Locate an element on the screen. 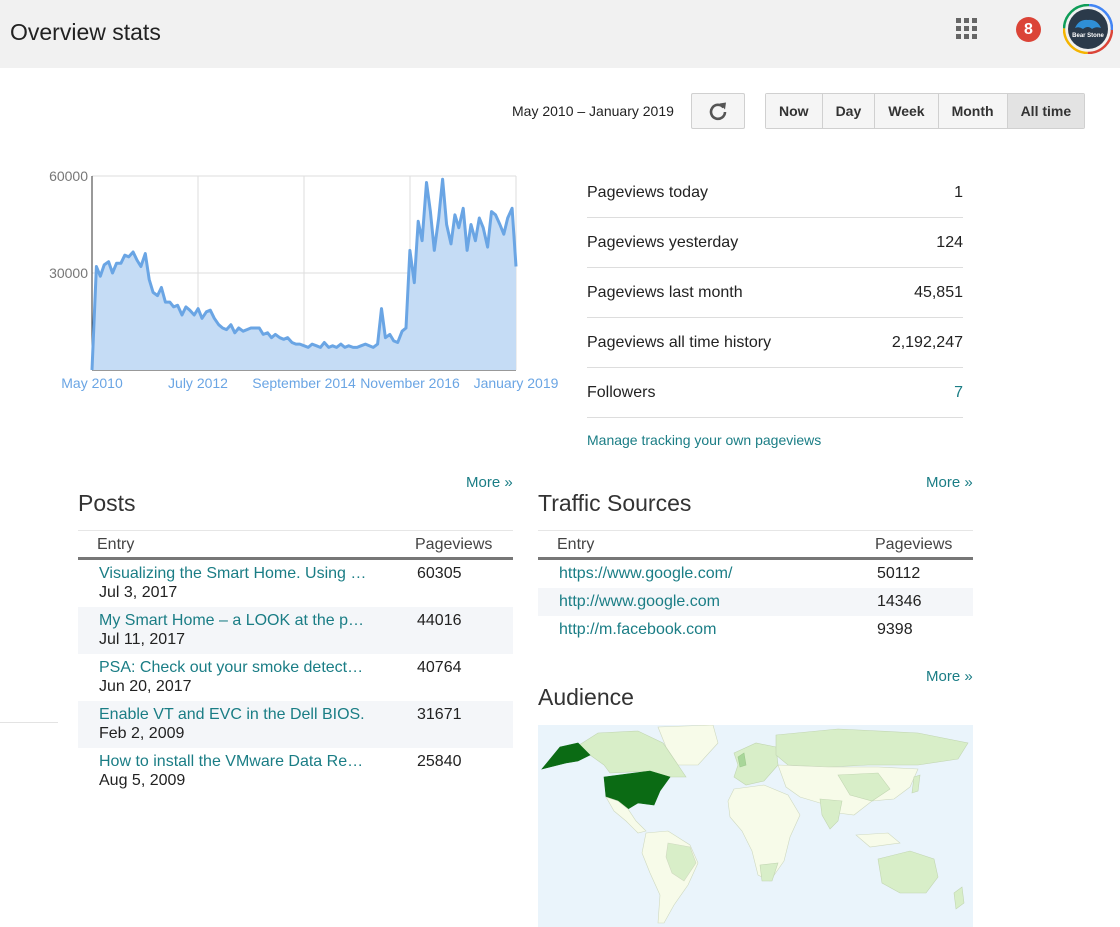 This screenshot has height=927, width=1120. map-india is located at coordinates (831, 814).